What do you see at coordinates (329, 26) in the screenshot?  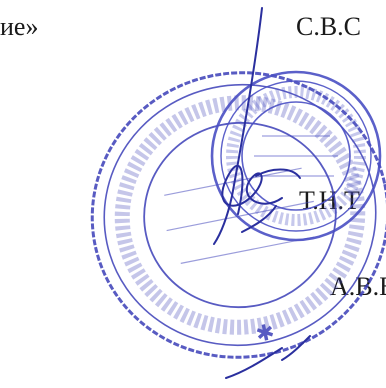 I see `signatory-name-1: С.В.С` at bounding box center [329, 26].